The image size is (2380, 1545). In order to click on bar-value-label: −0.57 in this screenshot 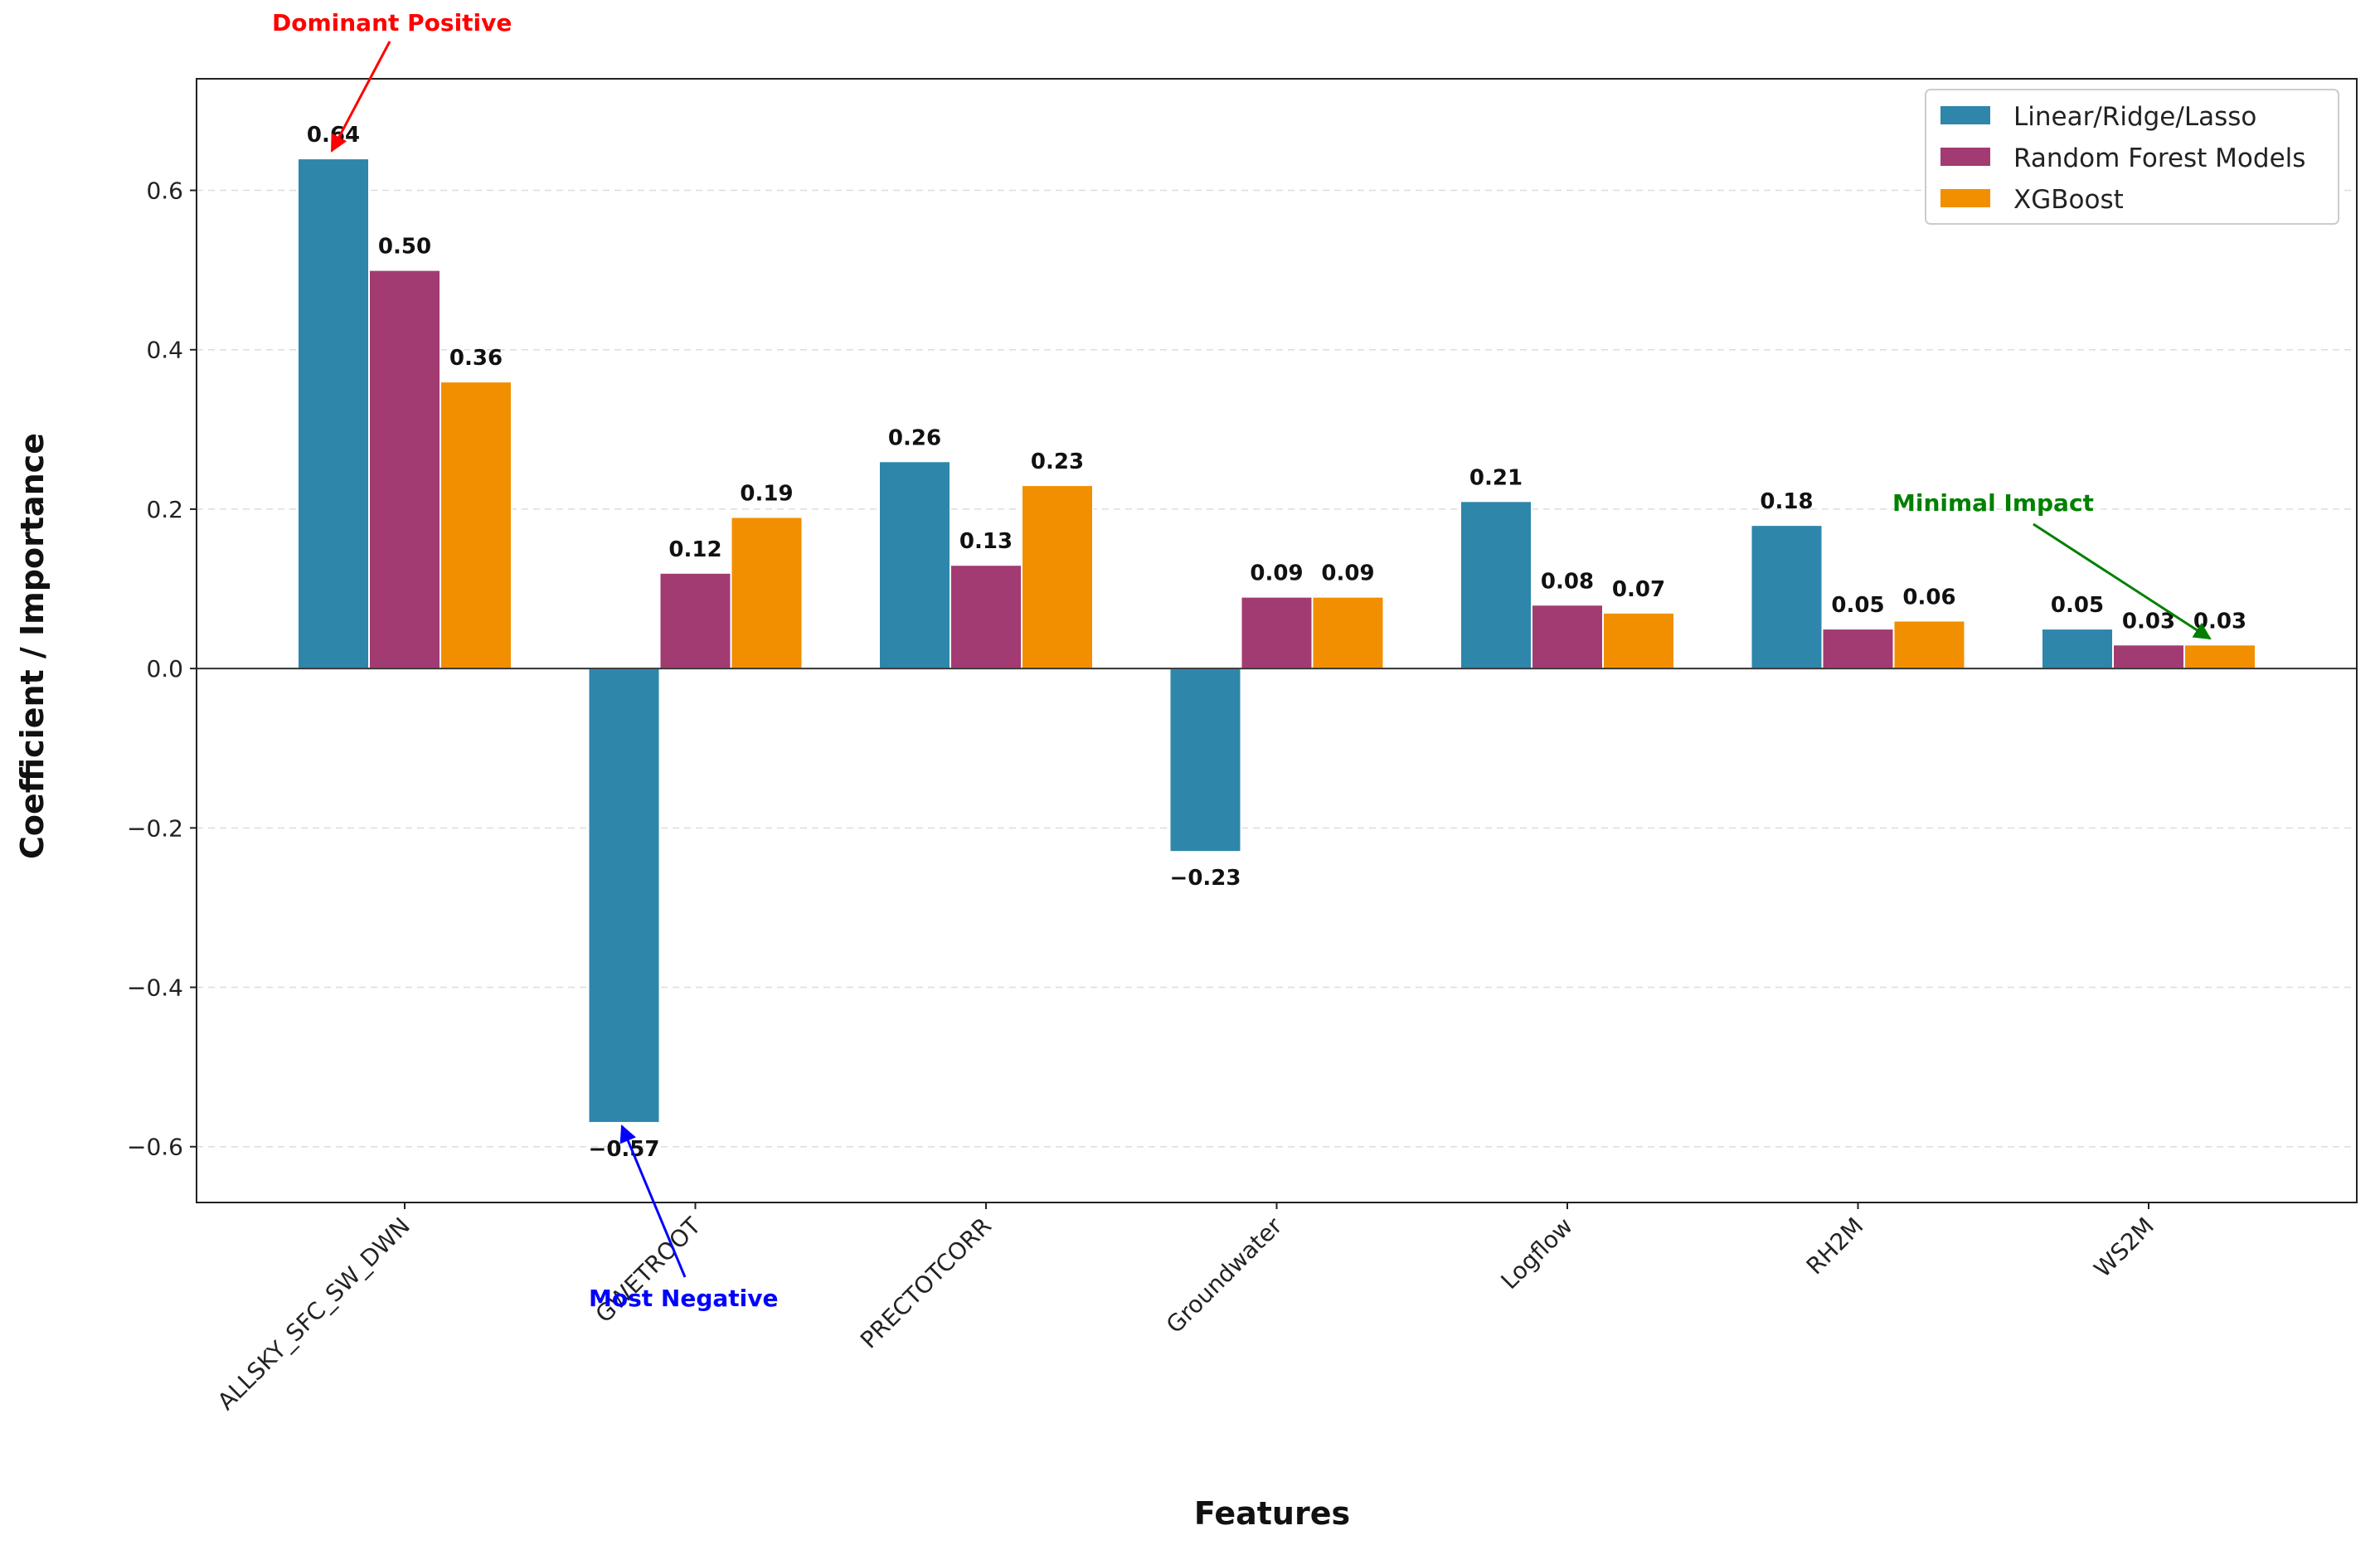, I will do `click(624, 1149)`.